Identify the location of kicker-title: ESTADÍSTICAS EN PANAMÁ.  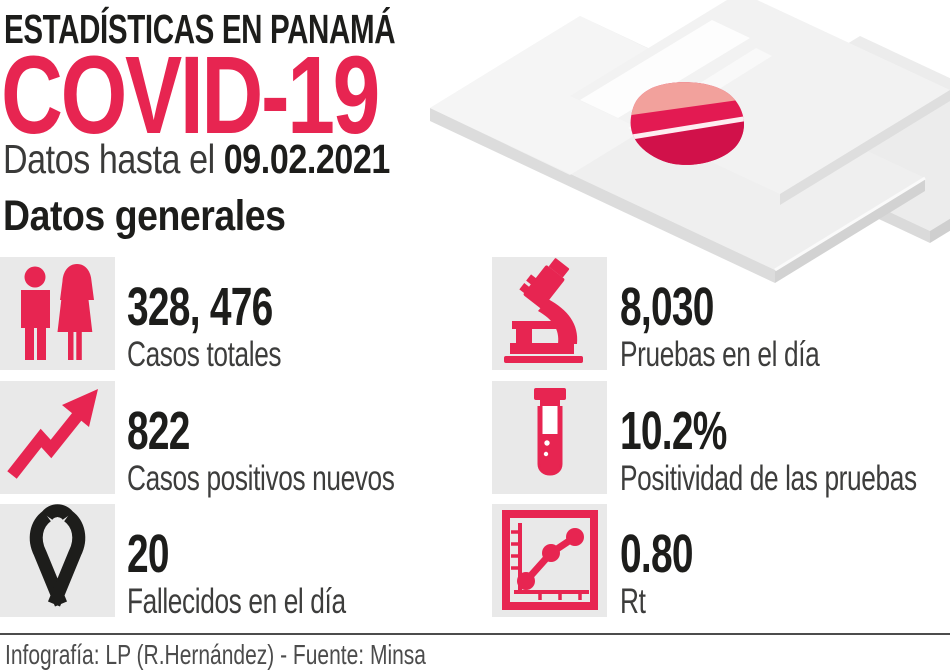
(200, 29).